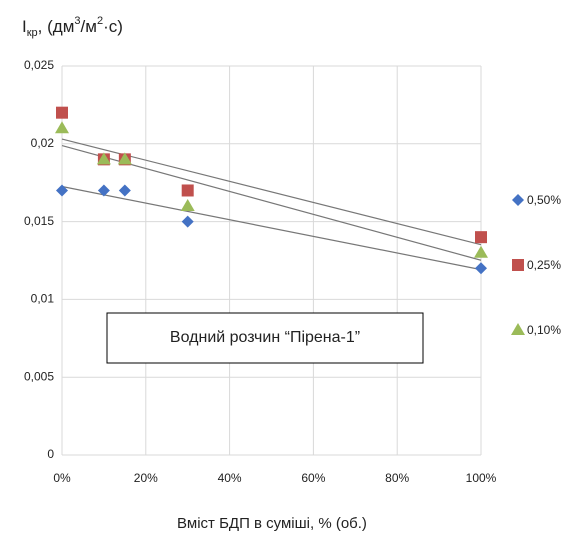  I want to click on annotation-box, so click(265, 338).